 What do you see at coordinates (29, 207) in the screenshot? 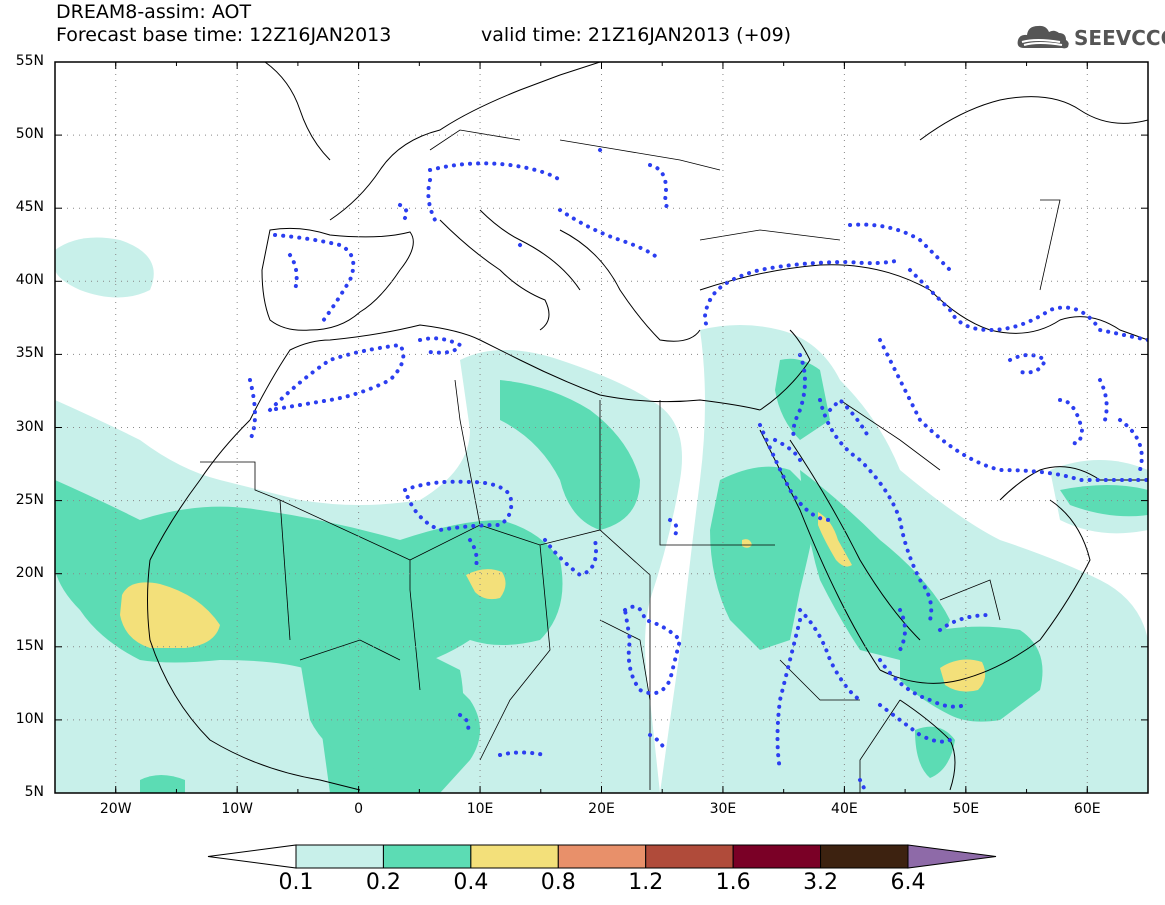
I see `lat-label: 45N` at bounding box center [29, 207].